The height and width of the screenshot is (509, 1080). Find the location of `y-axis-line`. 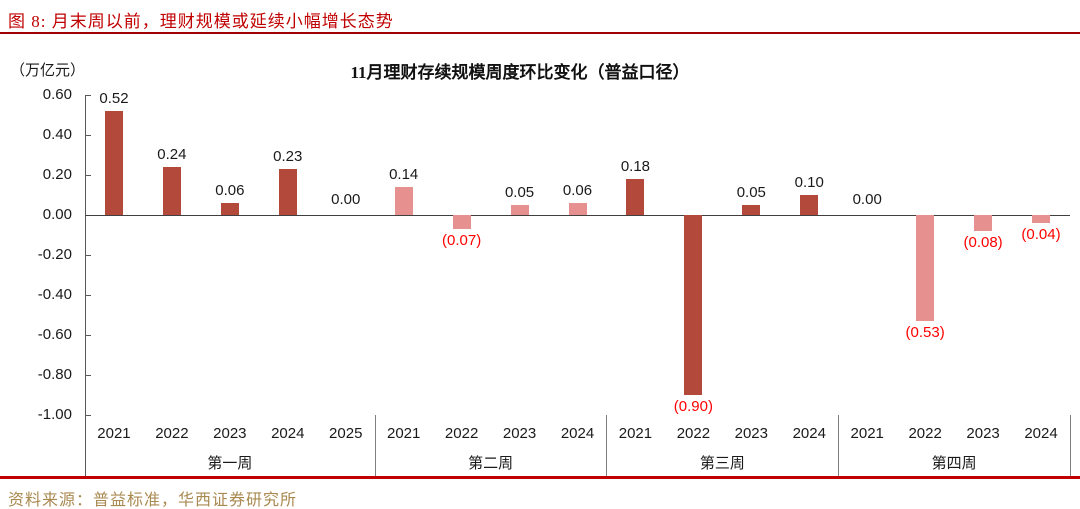

y-axis-line is located at coordinates (85, 286).